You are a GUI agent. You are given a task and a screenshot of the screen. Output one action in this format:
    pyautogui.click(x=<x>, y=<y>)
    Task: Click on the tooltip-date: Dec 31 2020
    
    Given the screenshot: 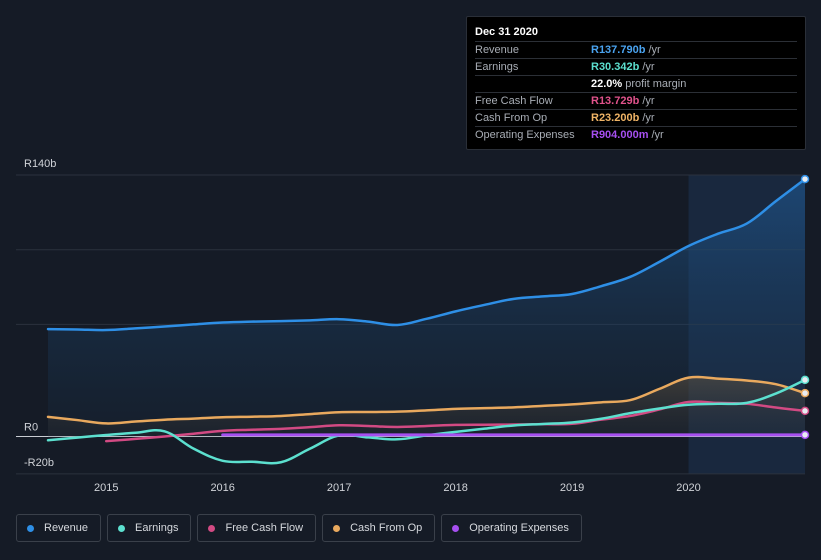 What is the action you would take?
    pyautogui.click(x=636, y=33)
    